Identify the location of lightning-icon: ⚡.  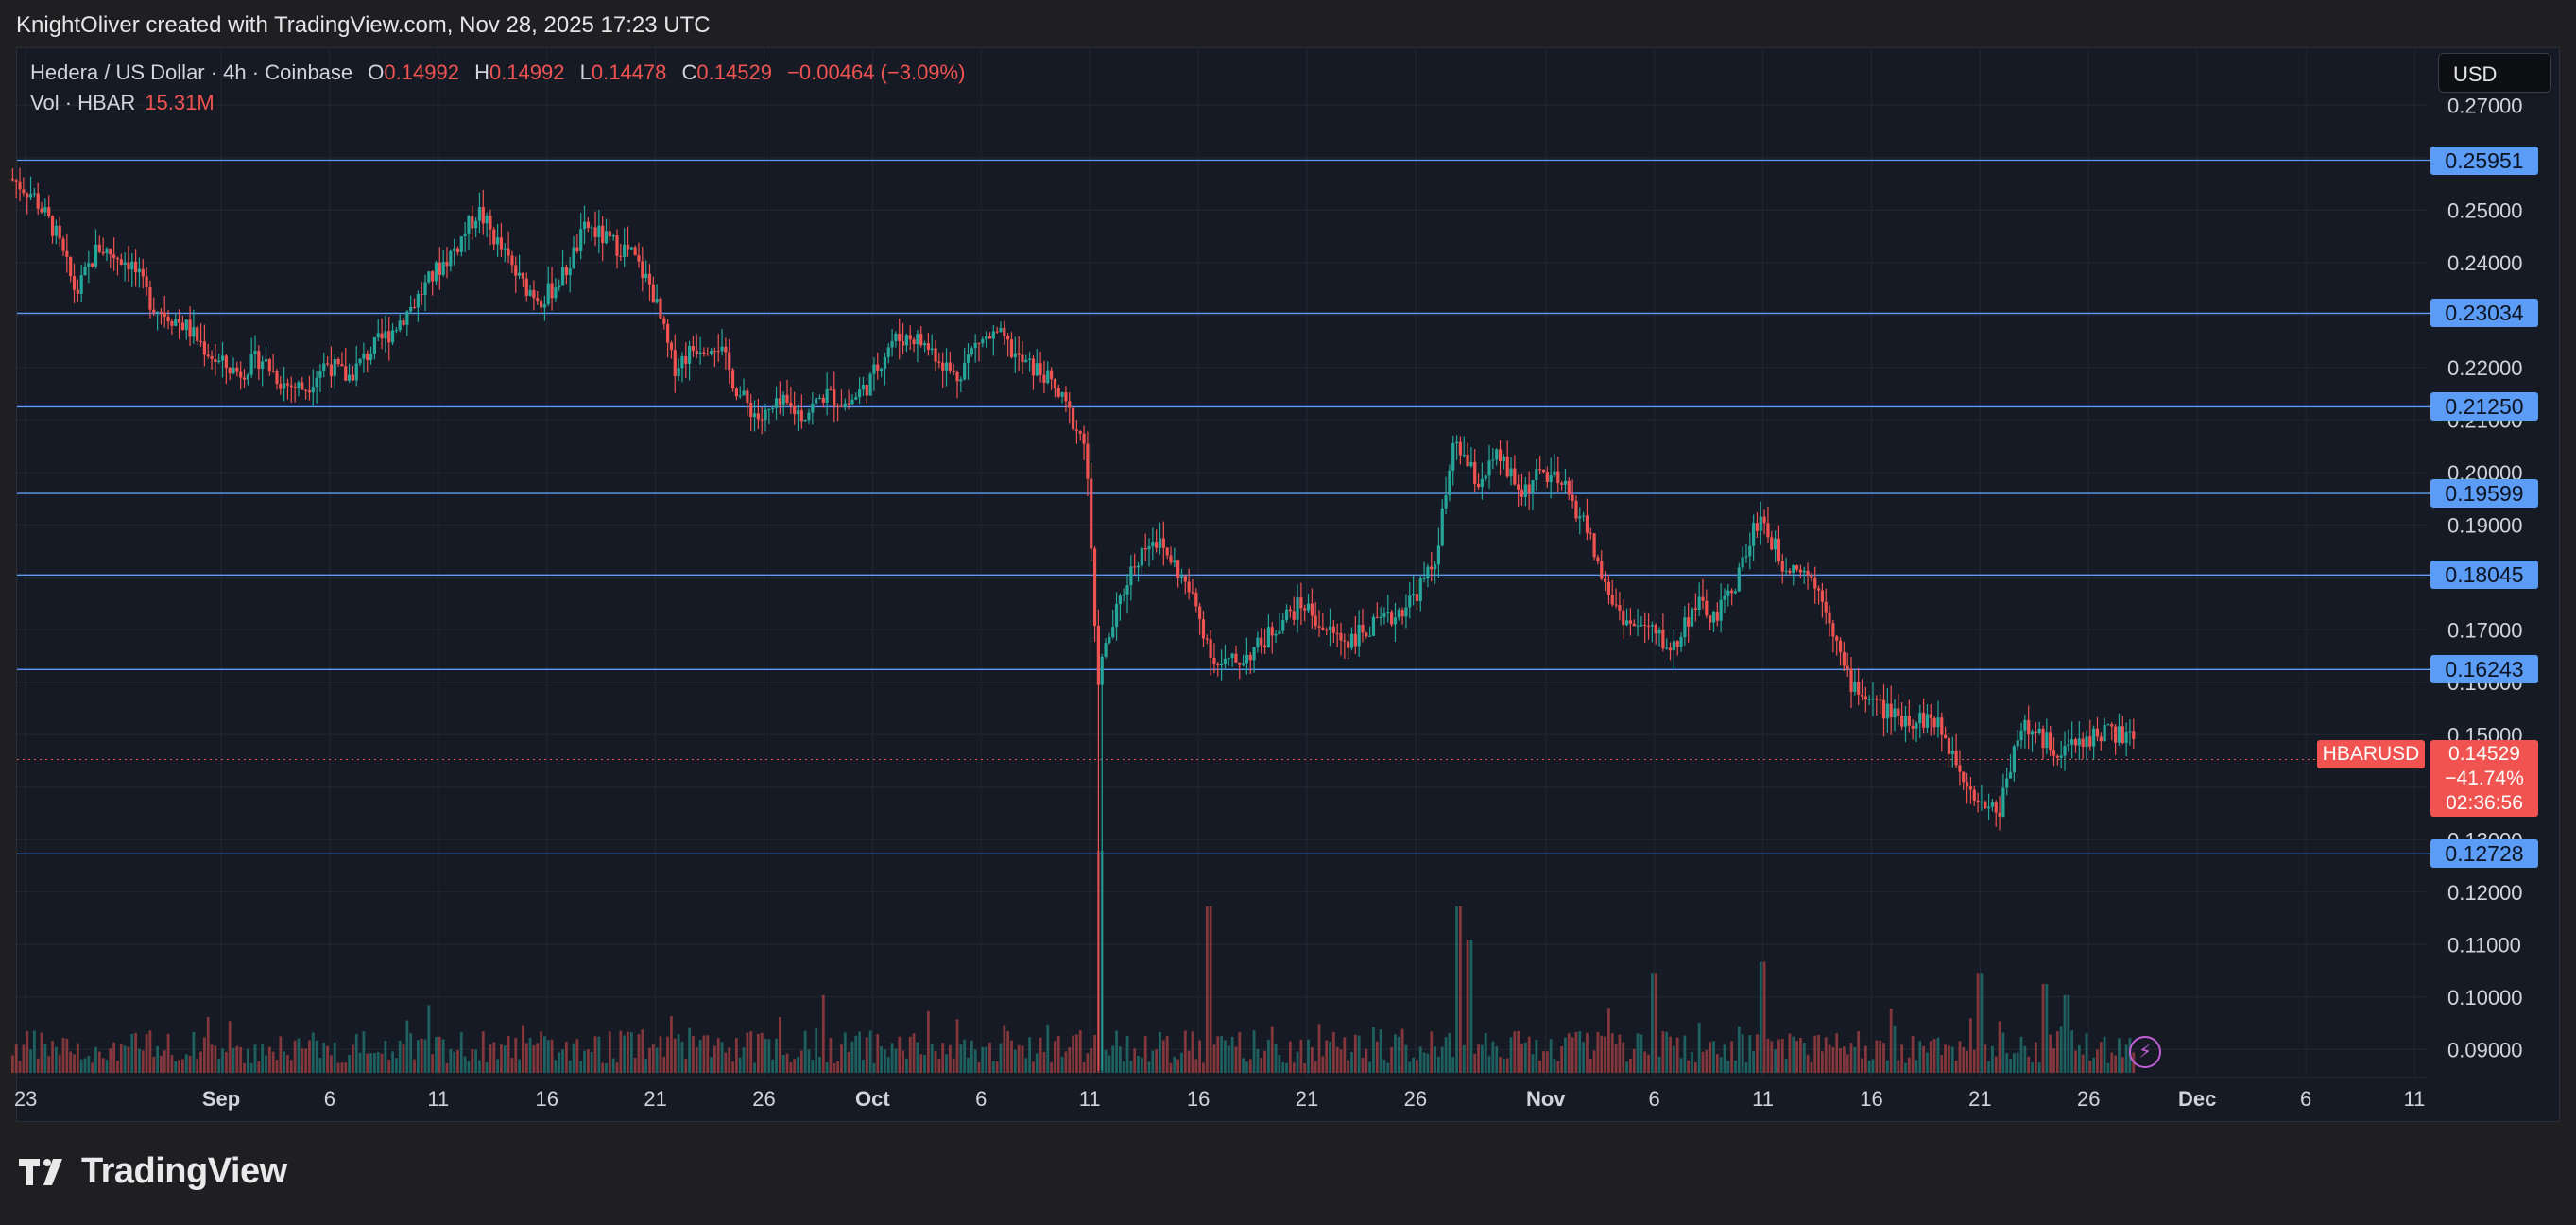
(2145, 1052).